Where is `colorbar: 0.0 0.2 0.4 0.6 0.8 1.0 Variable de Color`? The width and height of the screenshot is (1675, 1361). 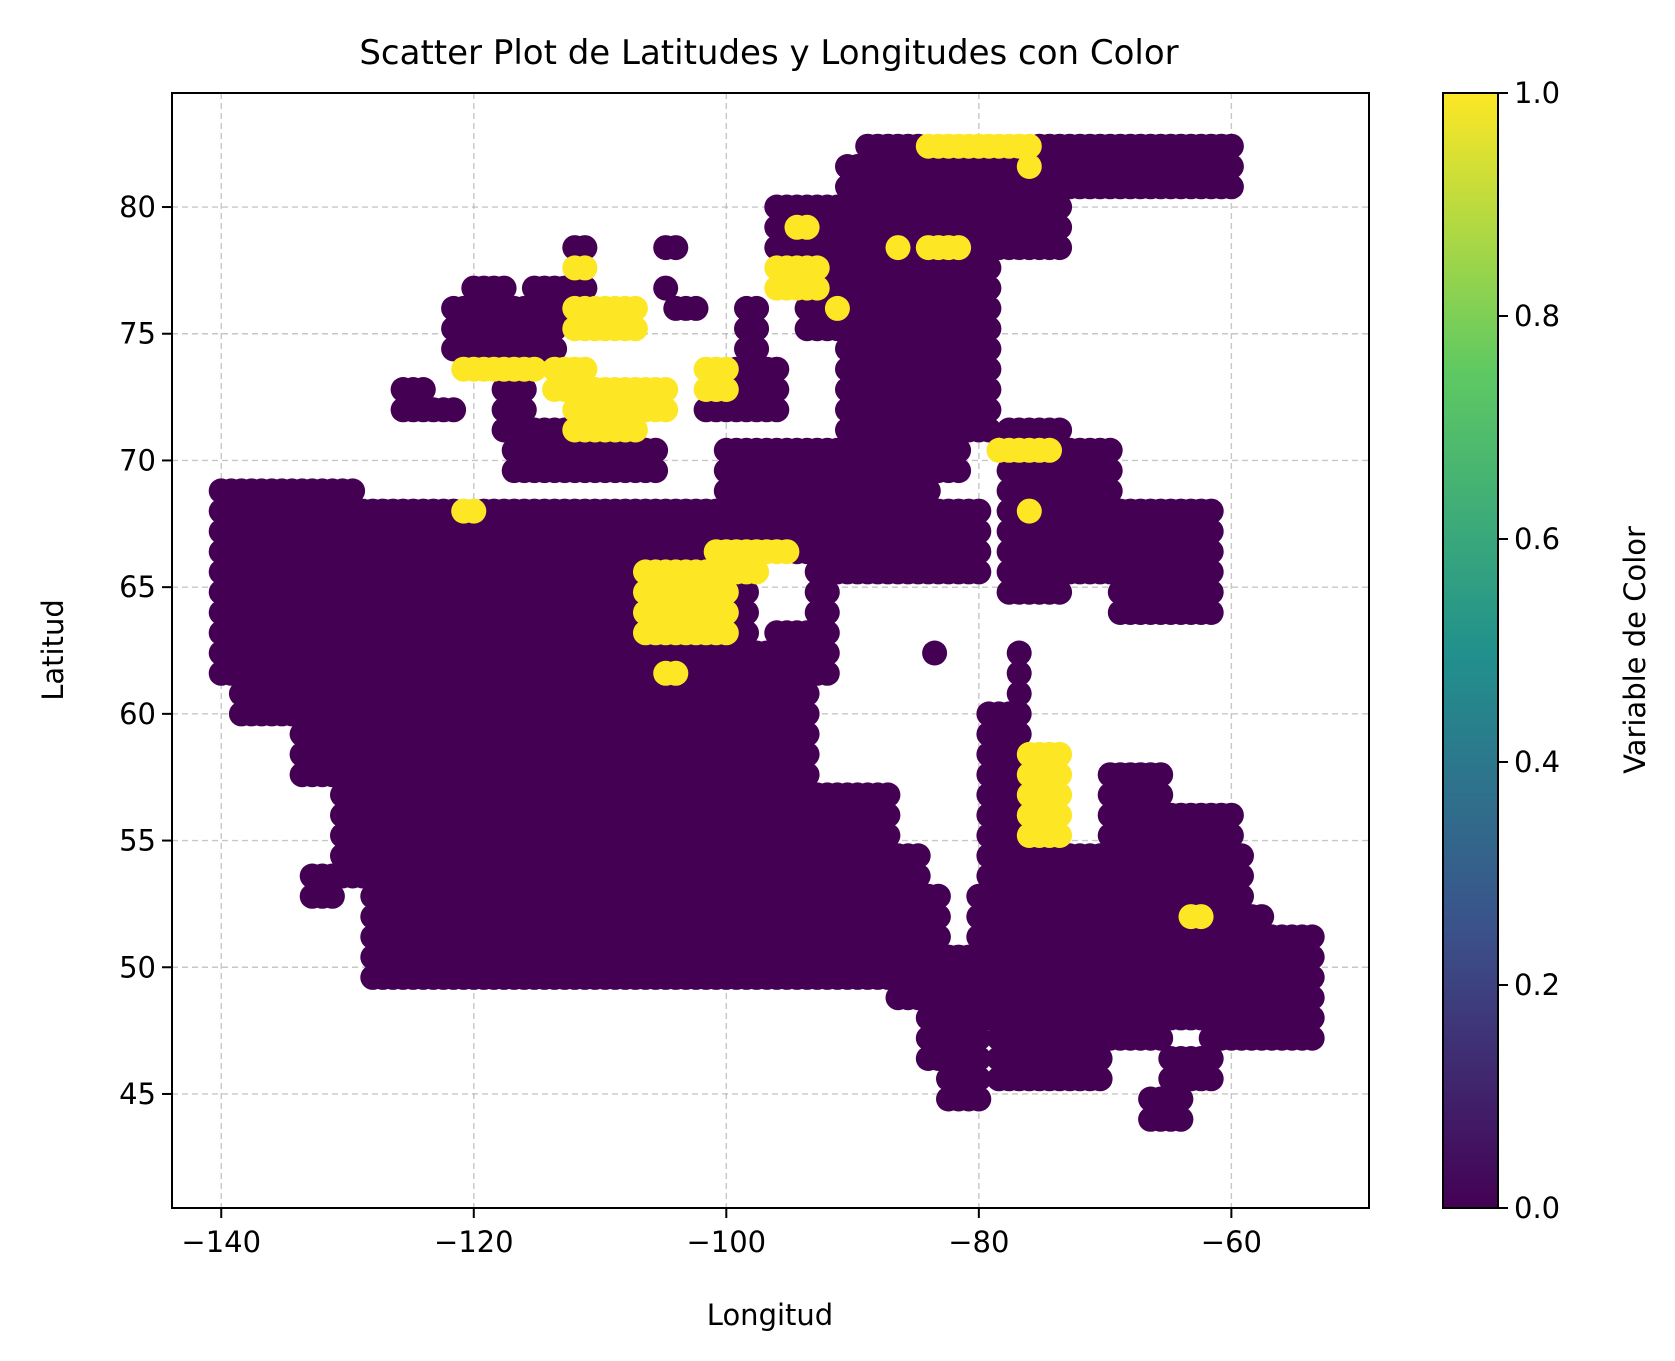
colorbar: 0.0 0.2 0.4 0.6 0.8 1.0 Variable de Color is located at coordinates (1547, 650).